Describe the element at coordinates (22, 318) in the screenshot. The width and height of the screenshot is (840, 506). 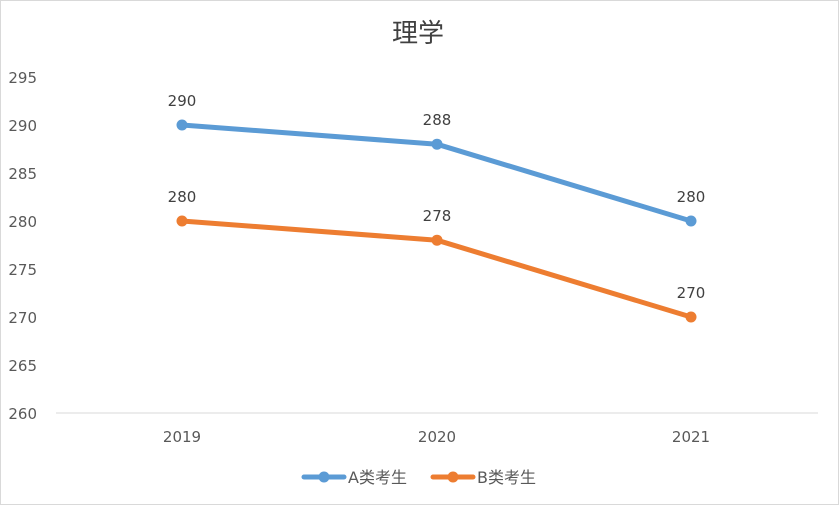
I see `y-tick-label: 270` at that location.